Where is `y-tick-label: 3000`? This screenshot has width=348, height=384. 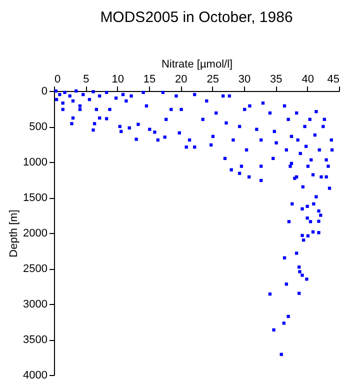
y-tick-label: 3000 is located at coordinates (35, 304).